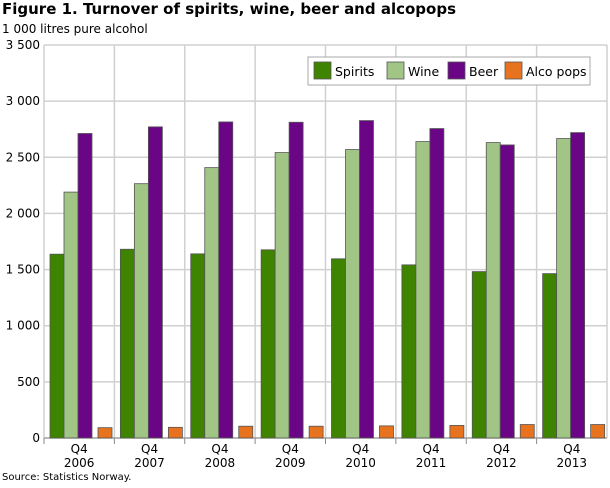  Describe the element at coordinates (431, 463) in the screenshot. I see `x-tick-label: 2011` at that location.